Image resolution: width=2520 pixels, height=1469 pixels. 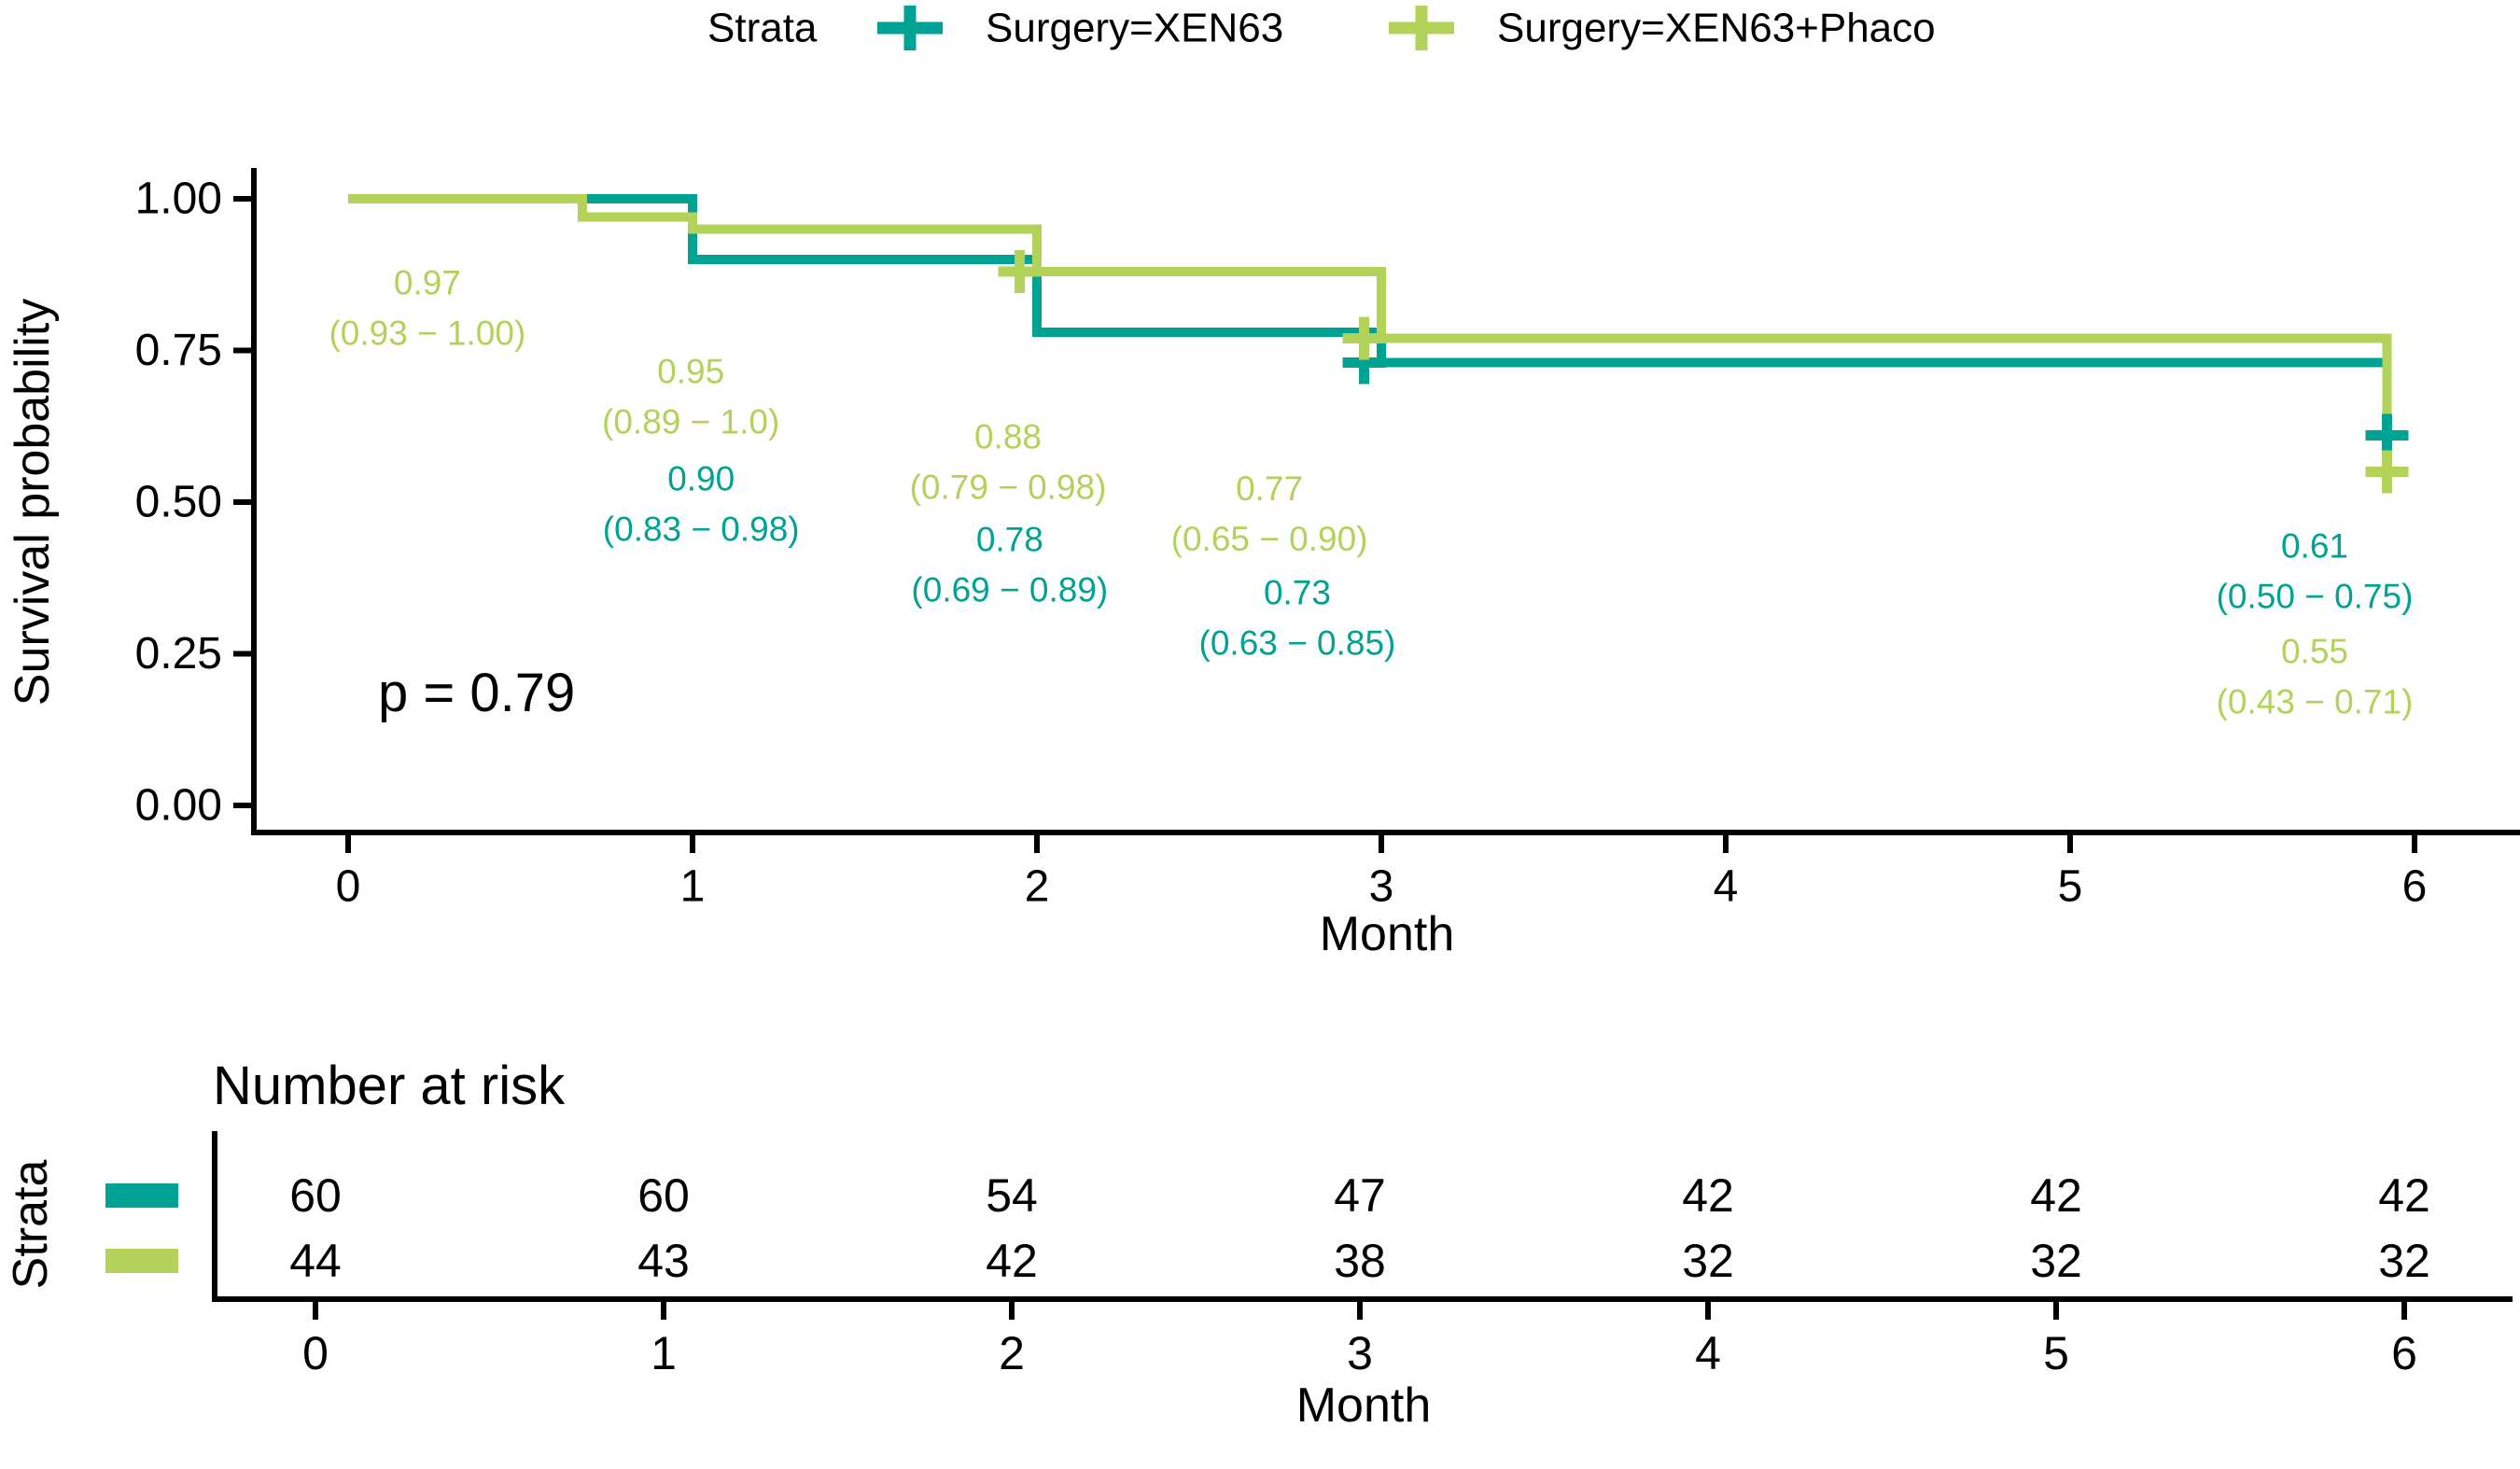 I want to click on annotation-line: 0.55, so click(x=2314, y=652).